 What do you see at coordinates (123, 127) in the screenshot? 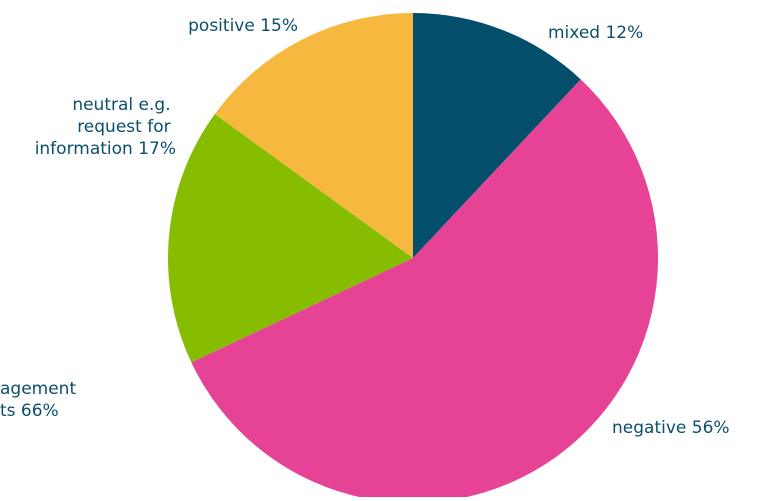
I see `slice-label-neutral-line-2: request for` at bounding box center [123, 127].